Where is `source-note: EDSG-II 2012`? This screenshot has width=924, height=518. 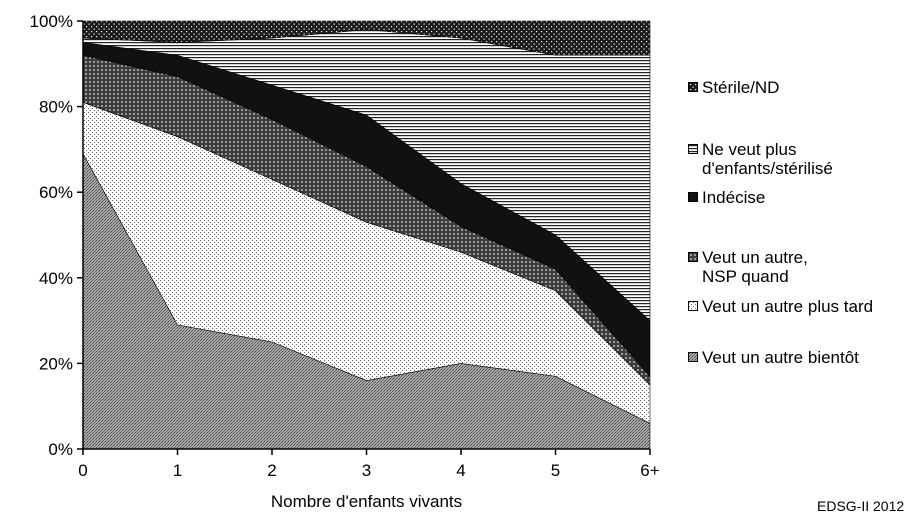
source-note: EDSG-II 2012 is located at coordinates (861, 506).